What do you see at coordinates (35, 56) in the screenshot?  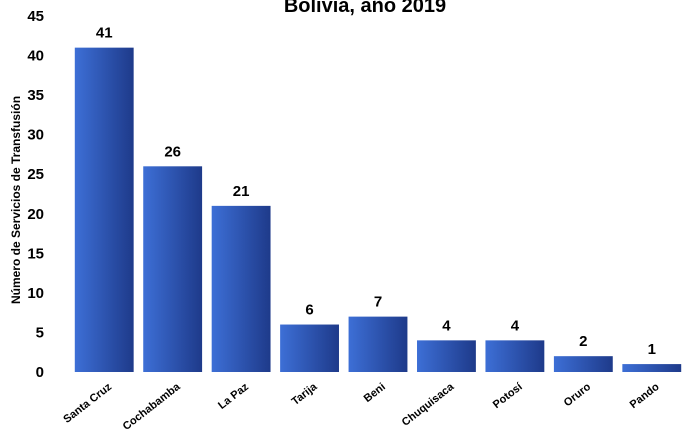 I see `y-tick-label: 40` at bounding box center [35, 56].